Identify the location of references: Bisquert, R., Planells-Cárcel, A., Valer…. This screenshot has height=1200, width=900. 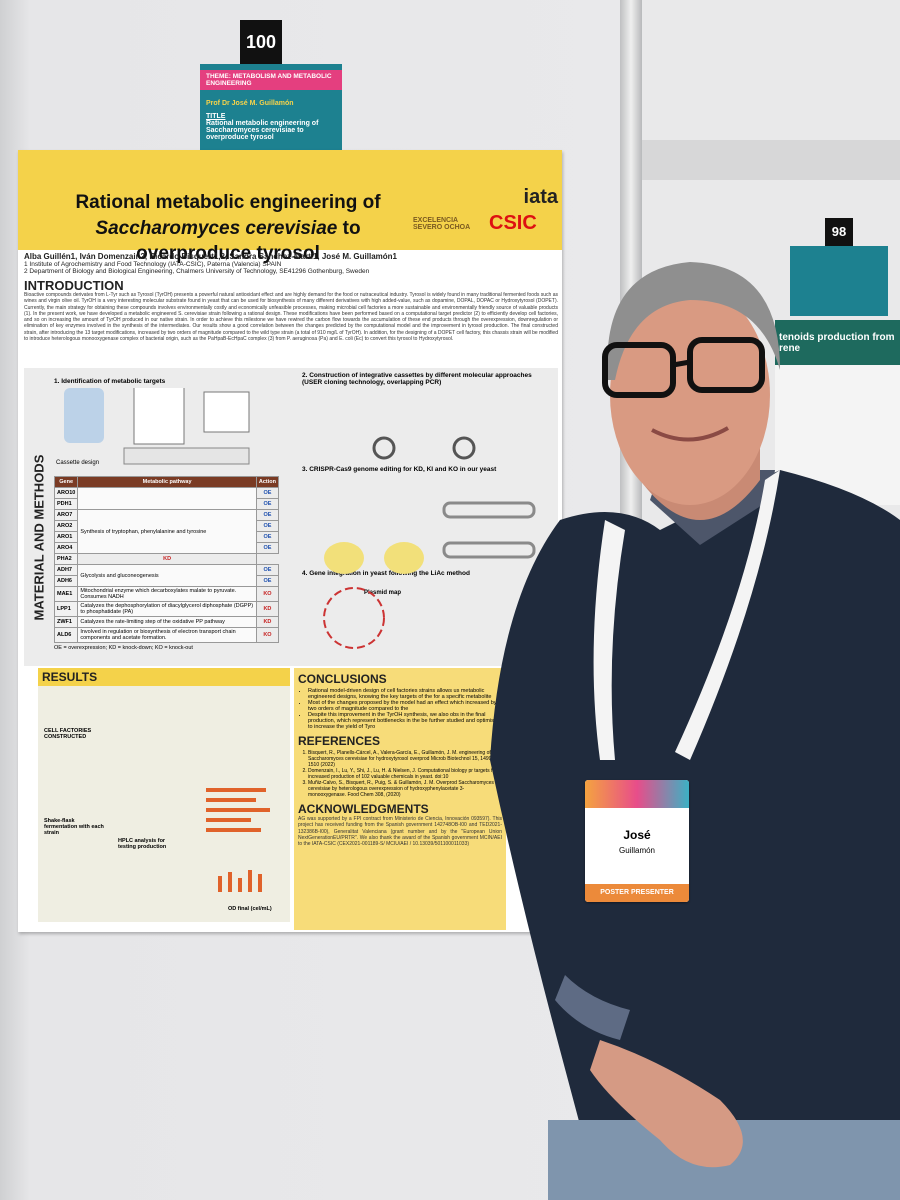
(400, 774).